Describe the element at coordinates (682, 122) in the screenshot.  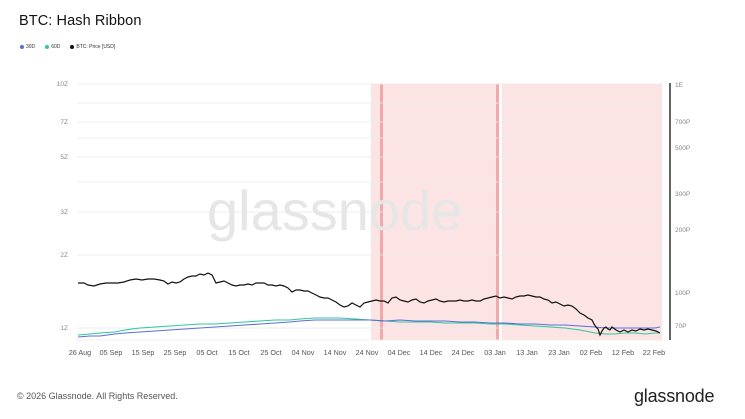
I see `svg-text: 700P` at that location.